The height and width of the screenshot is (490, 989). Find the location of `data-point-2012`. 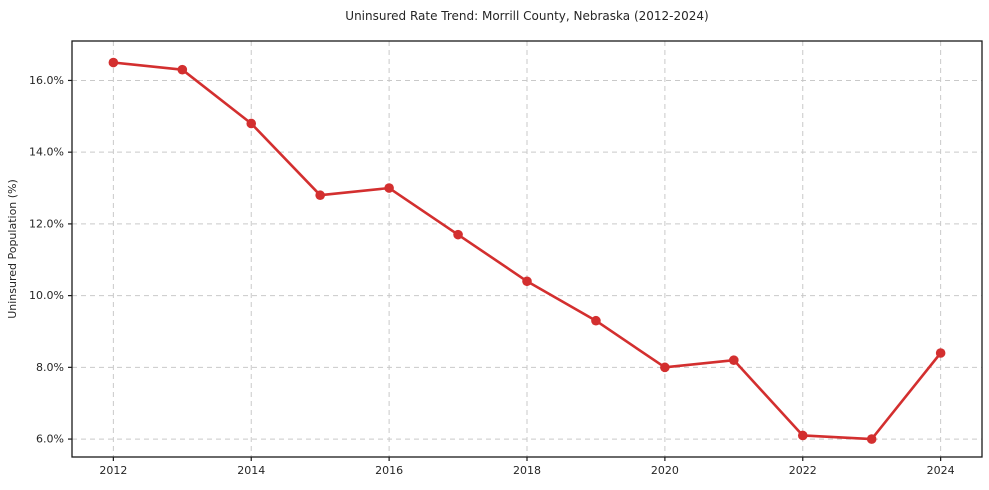

data-point-2012 is located at coordinates (113, 62).